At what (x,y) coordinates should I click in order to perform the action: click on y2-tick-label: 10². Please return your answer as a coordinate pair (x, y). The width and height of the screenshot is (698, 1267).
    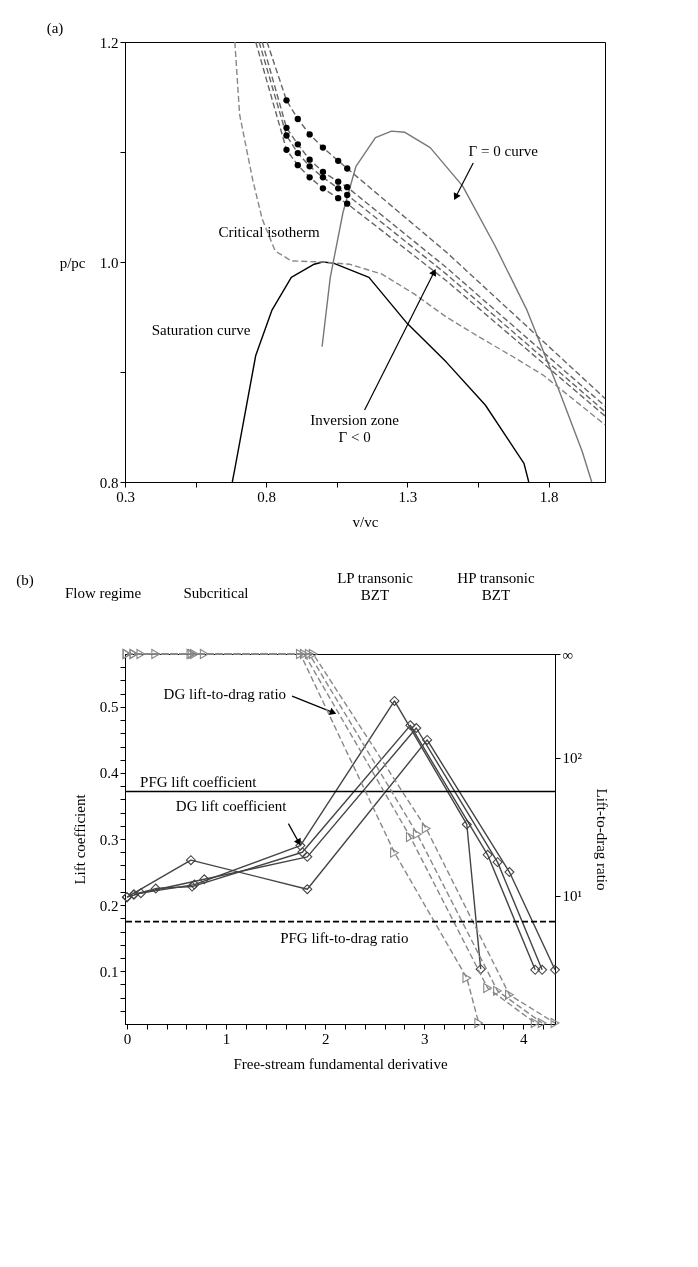
    Looking at the image, I should click on (572, 758).